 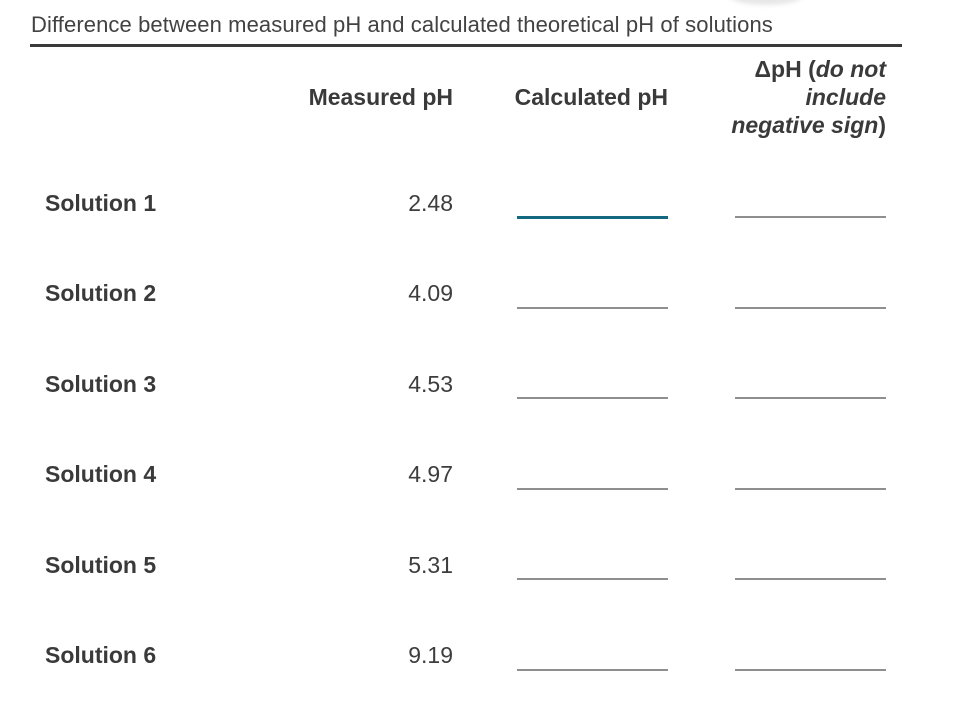 What do you see at coordinates (777, 97) in the screenshot?
I see `column-header-delta-ph: ΔpH (do not include negative sign)` at bounding box center [777, 97].